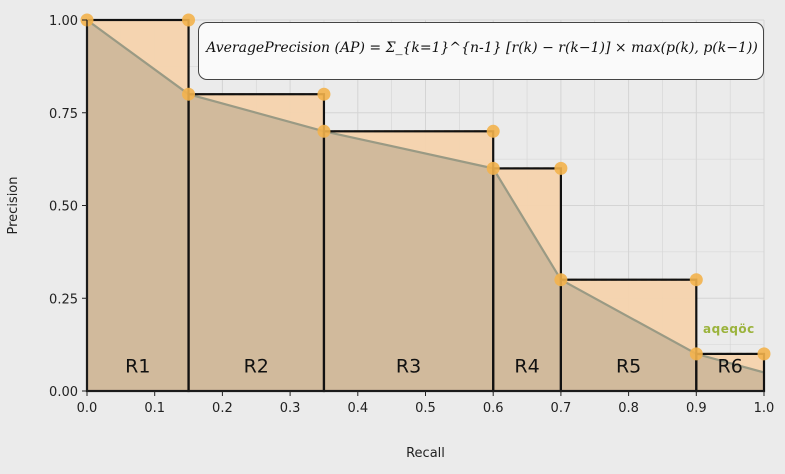 This screenshot has width=785, height=474. What do you see at coordinates (63, 207) in the screenshot?
I see `y-tick-label: 0.50` at bounding box center [63, 207].